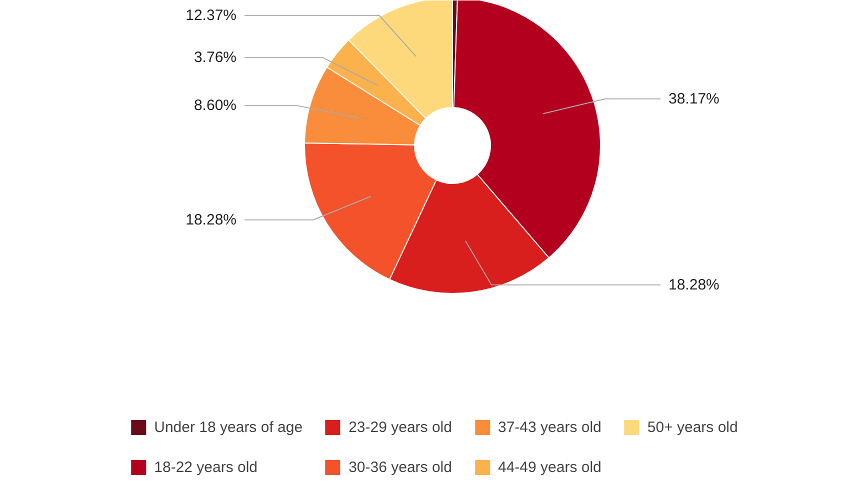 The image size is (866, 487). Describe the element at coordinates (211, 15) in the screenshot. I see `data-label: 12.37%` at that location.